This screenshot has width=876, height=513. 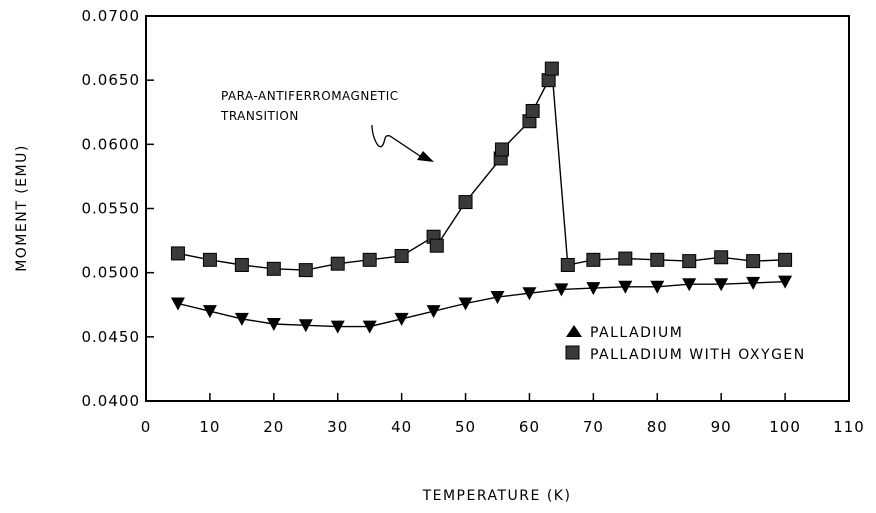 What do you see at coordinates (721, 427) in the screenshot?
I see `x-tick-label: 90` at bounding box center [721, 427].